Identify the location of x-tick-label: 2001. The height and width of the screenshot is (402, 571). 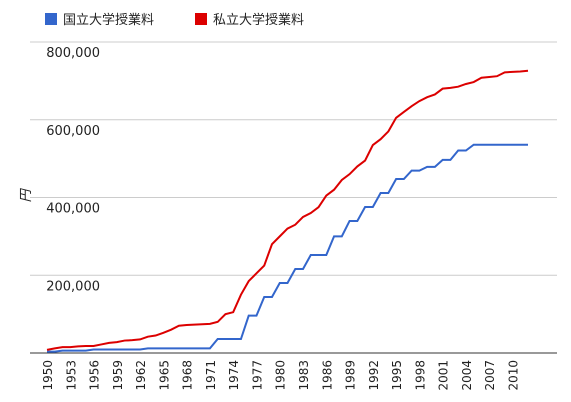
(444, 375).